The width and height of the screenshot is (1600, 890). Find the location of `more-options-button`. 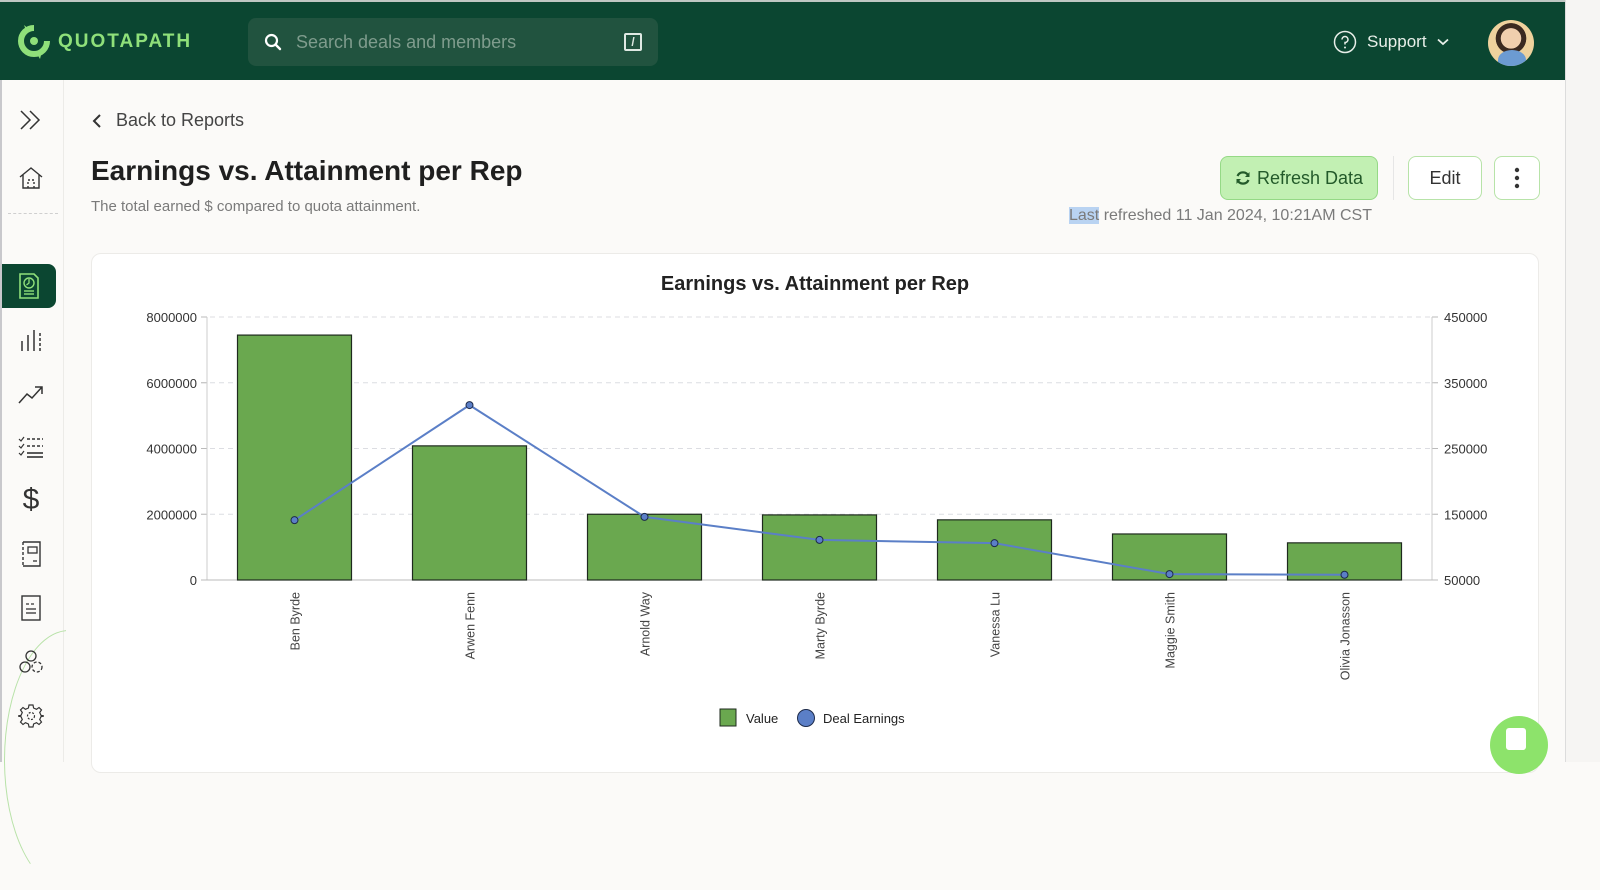

more-options-button is located at coordinates (1517, 178).